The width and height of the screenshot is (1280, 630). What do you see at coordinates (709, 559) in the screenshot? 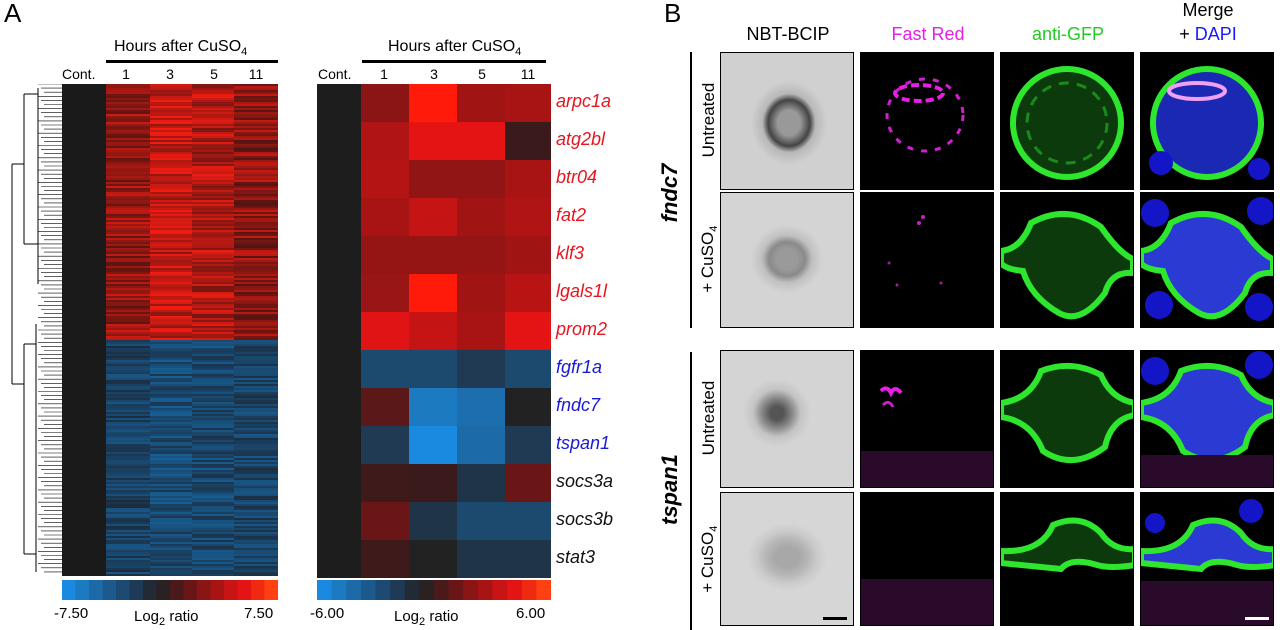
I see `row-label-tspan1-cuso4: + CuSO4` at bounding box center [709, 559].